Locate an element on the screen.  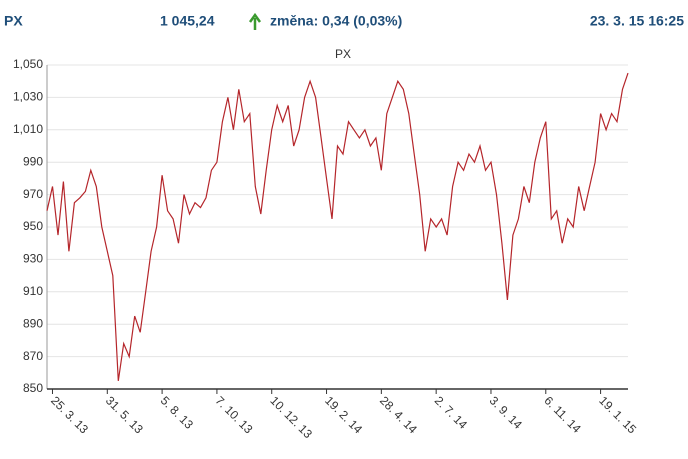
y-tick-label: 850 is located at coordinates (33, 388).